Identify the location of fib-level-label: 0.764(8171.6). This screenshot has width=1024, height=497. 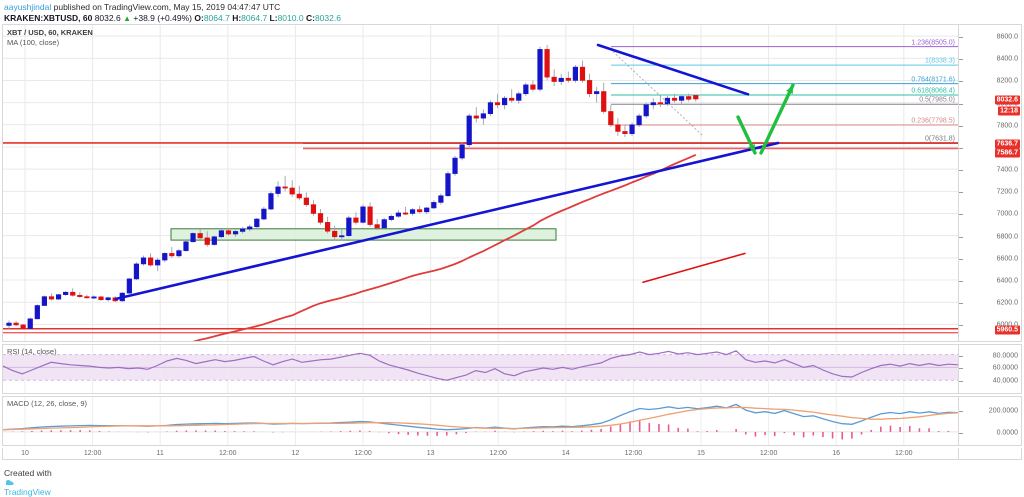
(933, 80).